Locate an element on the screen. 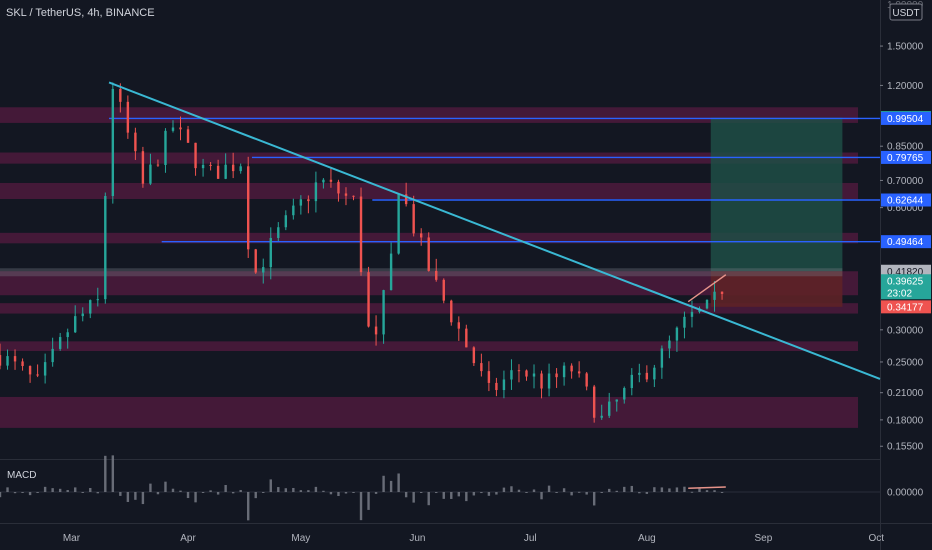  price-label: 23:02 is located at coordinates (906, 293).